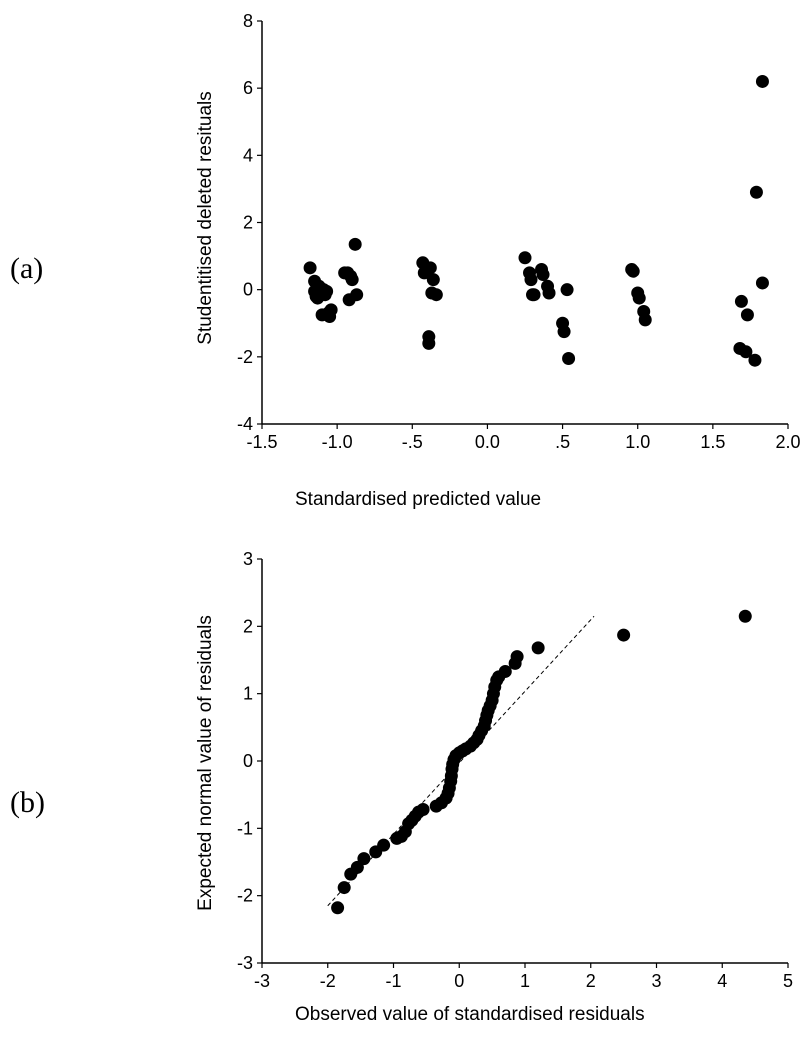 The width and height of the screenshot is (800, 1050). I want to click on x-tick-label: -3, so click(262, 981).